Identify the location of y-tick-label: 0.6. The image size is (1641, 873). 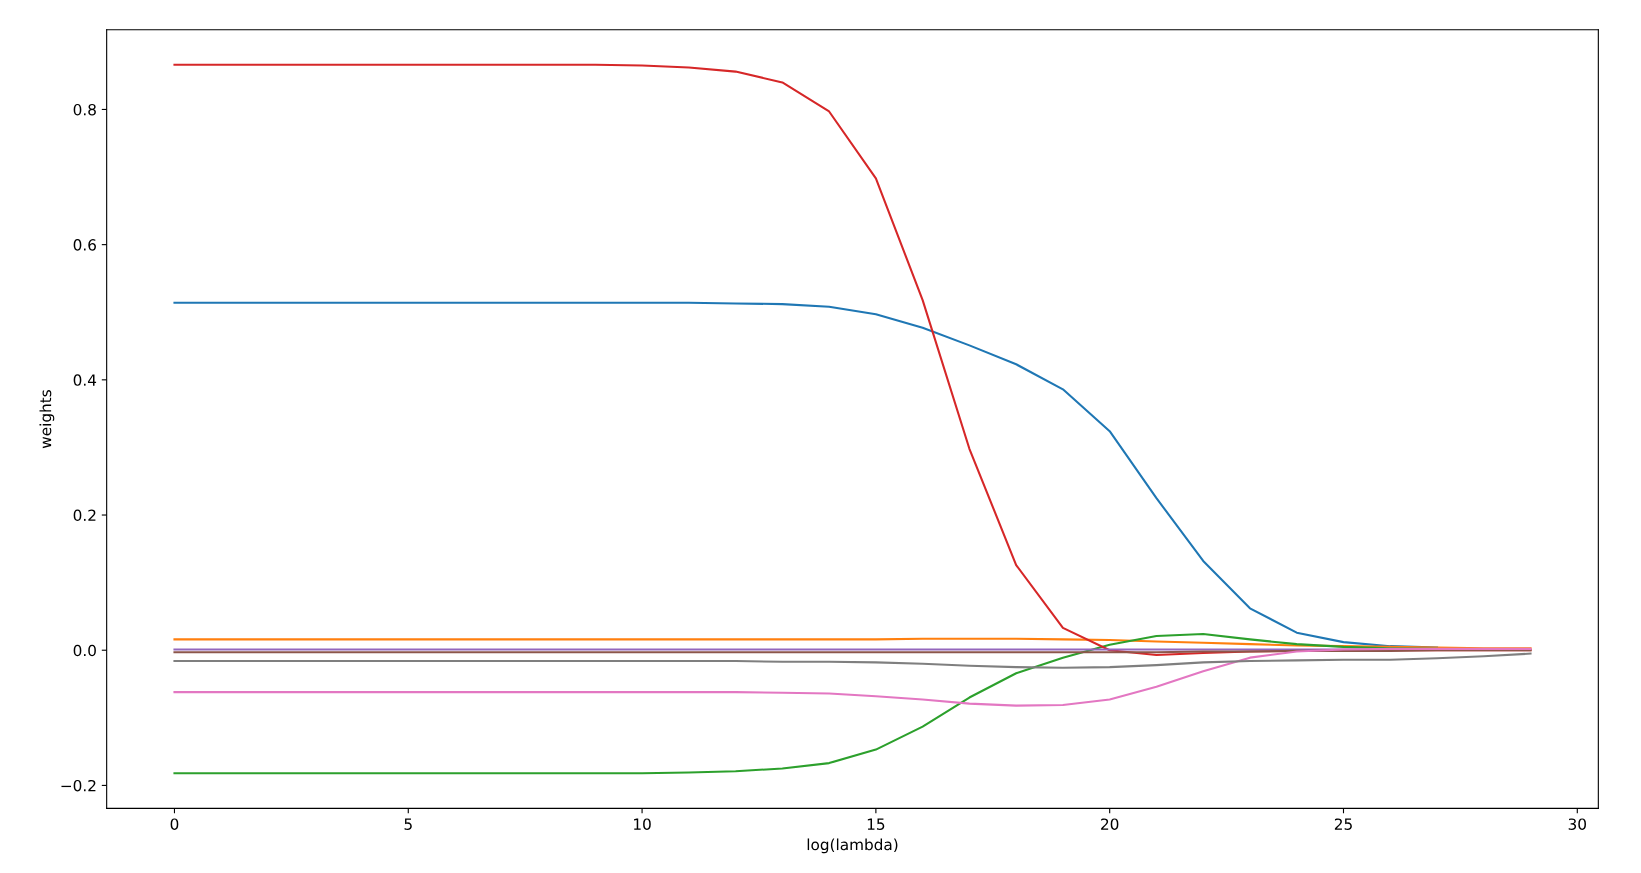
(84, 245).